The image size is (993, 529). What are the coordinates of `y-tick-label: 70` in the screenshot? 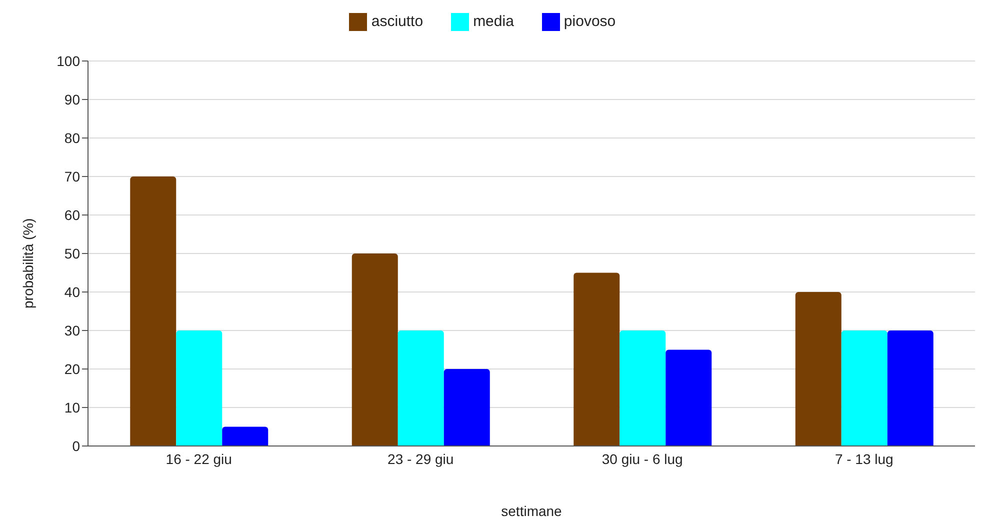 It's located at (72, 176).